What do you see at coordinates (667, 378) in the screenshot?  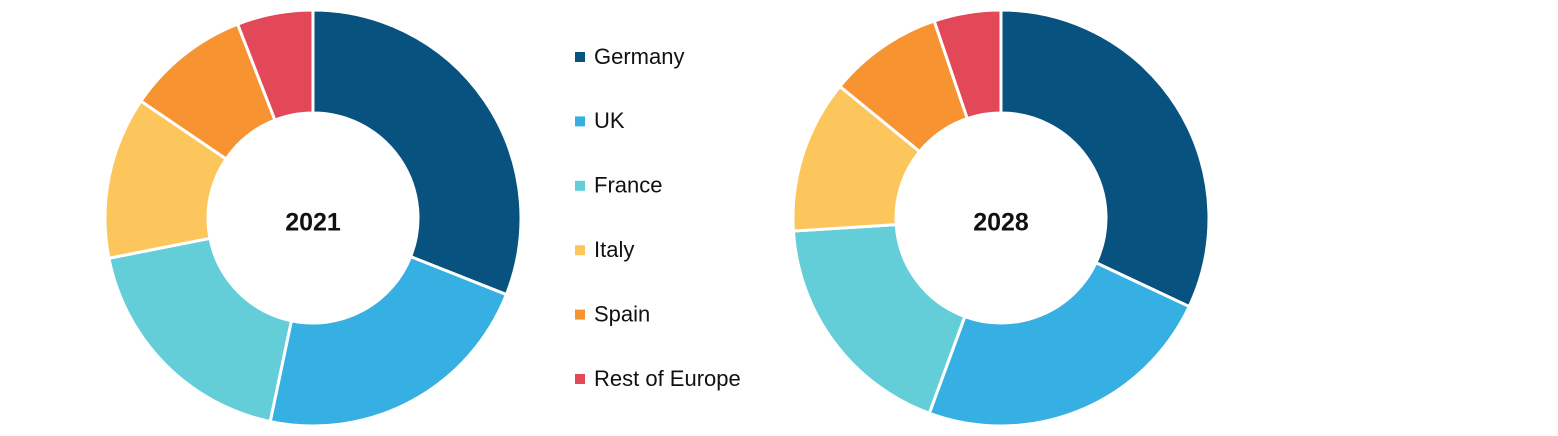 I see `legend-label: Rest of Europe` at bounding box center [667, 378].